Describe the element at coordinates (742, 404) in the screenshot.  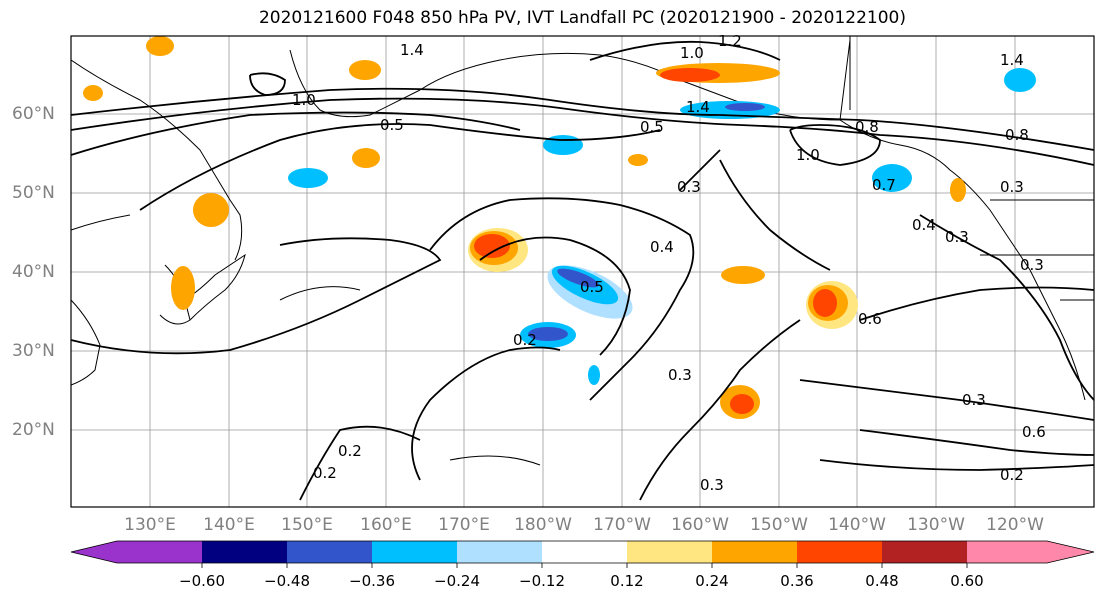
I see `shade-positive-3b` at that location.